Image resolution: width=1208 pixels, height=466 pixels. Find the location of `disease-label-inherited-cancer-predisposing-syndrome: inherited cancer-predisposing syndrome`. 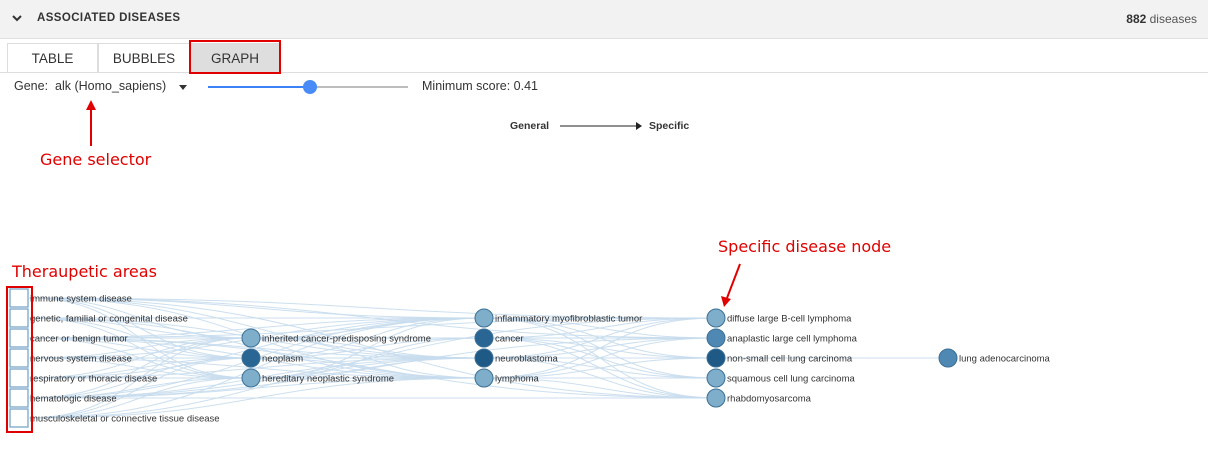

disease-label-inherited-cancer-predisposing-syndrome: inherited cancer-predisposing syndrome is located at coordinates (346, 339).